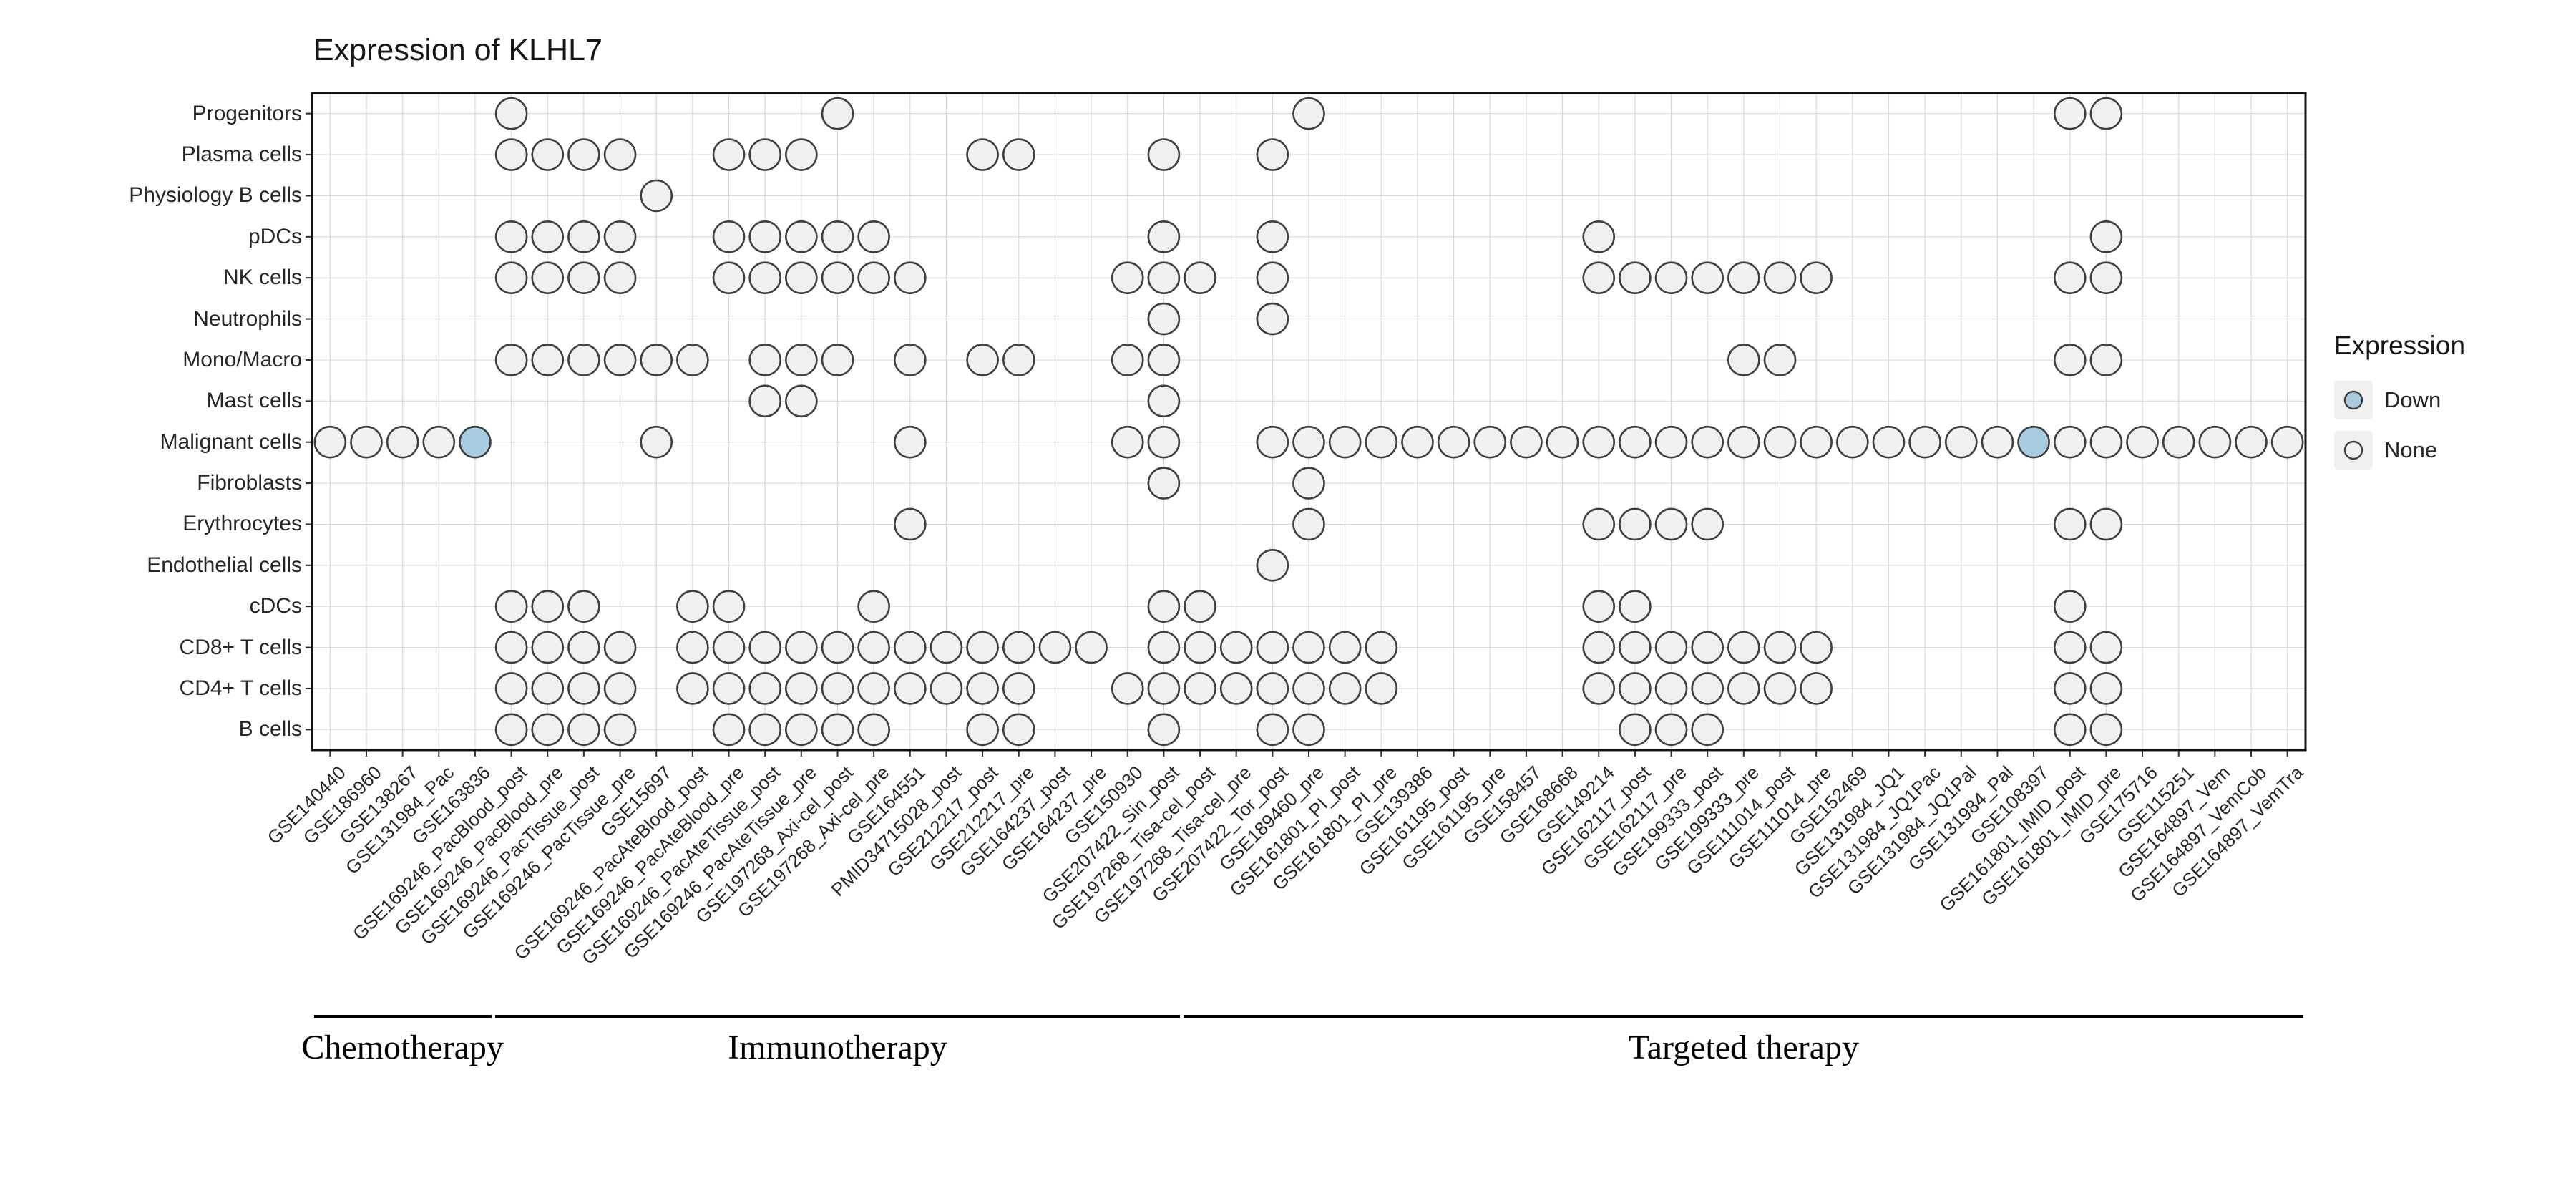  I want to click on therapy-group-label: Targeted therapy, so click(1743, 1047).